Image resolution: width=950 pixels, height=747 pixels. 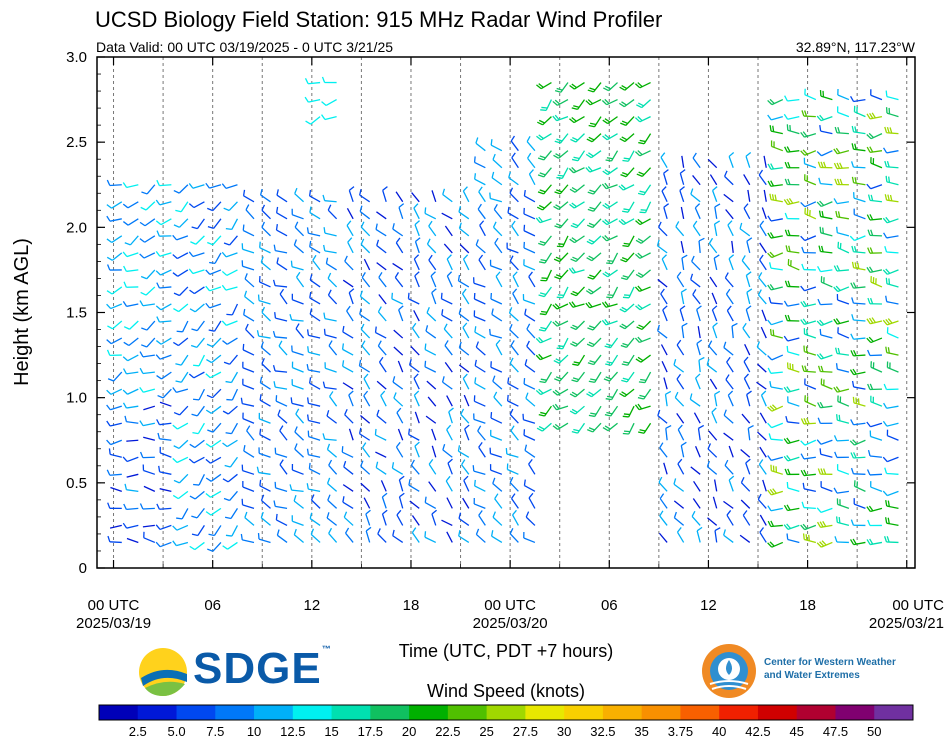 What do you see at coordinates (176, 731) in the screenshot?
I see `colorbar-label: 5.0` at bounding box center [176, 731].